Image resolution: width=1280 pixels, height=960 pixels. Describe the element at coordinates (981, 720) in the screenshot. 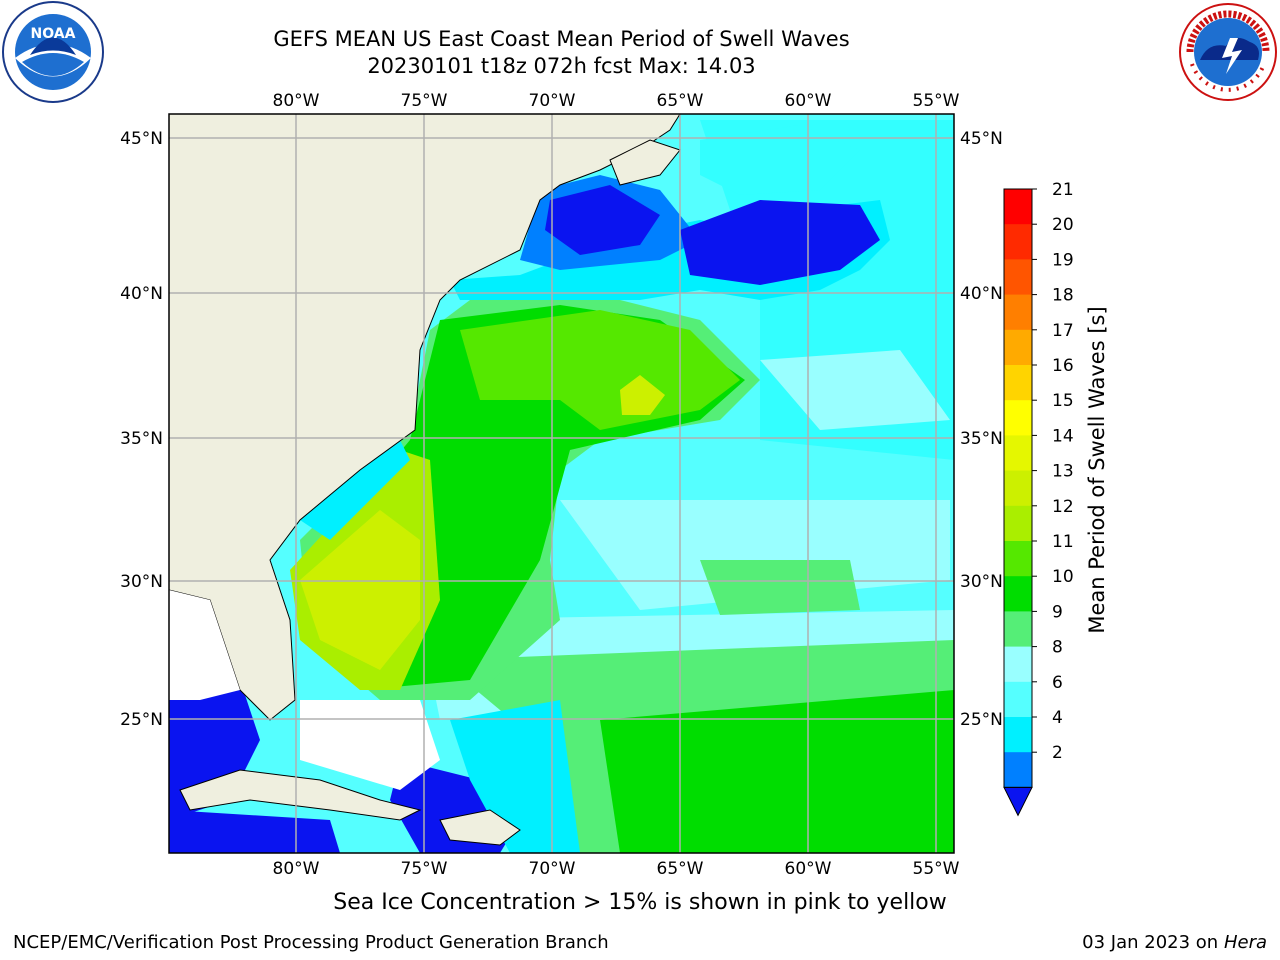

I see `lat-tick-right: 25°N` at that location.